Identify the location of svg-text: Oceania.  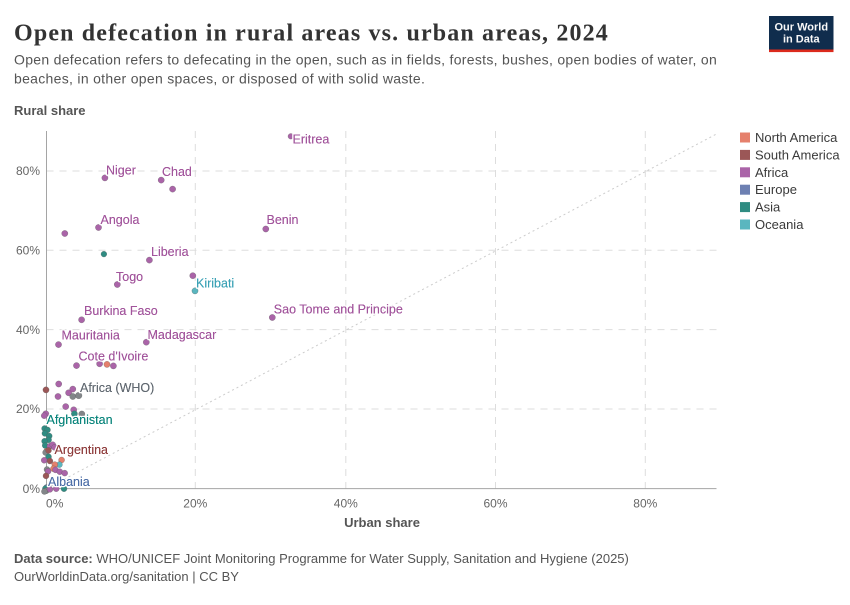
(779, 224).